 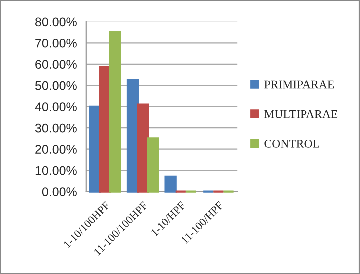 What do you see at coordinates (59, 192) in the screenshot?
I see `y-tick-label: 0.00%` at bounding box center [59, 192].